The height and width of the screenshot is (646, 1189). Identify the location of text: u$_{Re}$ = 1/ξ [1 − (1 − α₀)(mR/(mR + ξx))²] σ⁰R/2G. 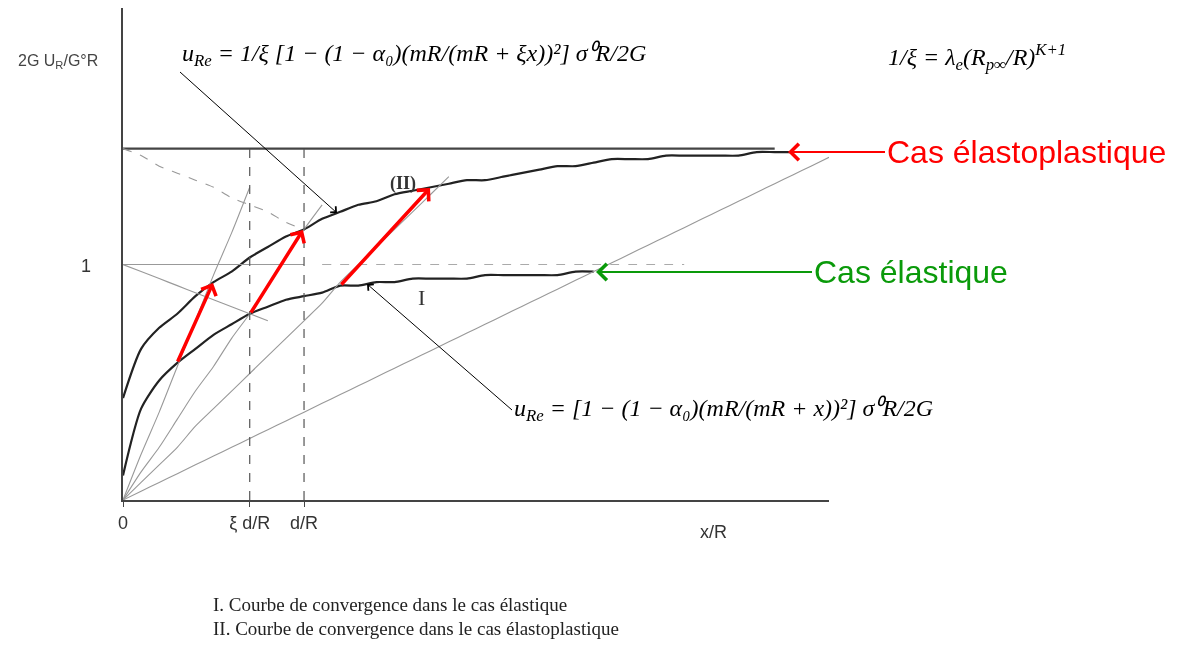
(414, 55).